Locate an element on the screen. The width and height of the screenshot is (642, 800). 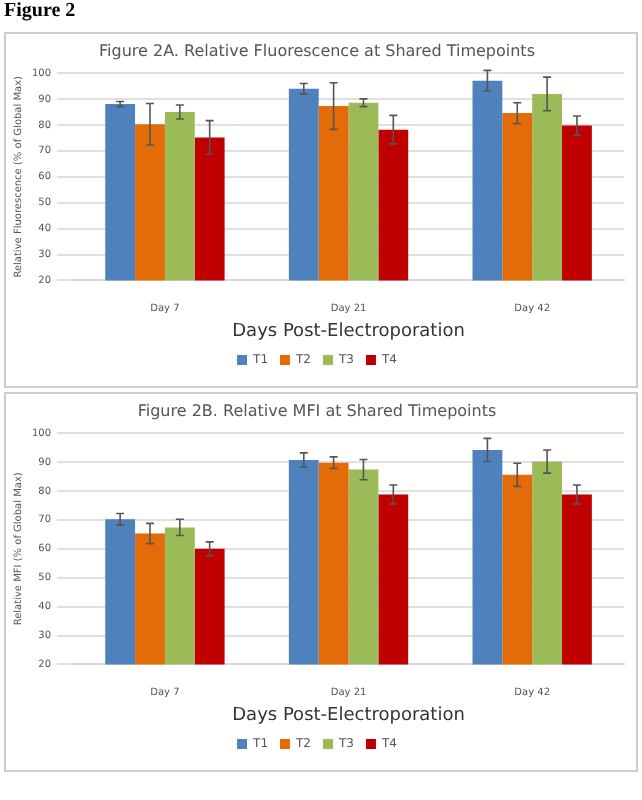
chart-title: Figure 2A. Relative Fluorescence at Shared Timepoints is located at coordinates (317, 50).